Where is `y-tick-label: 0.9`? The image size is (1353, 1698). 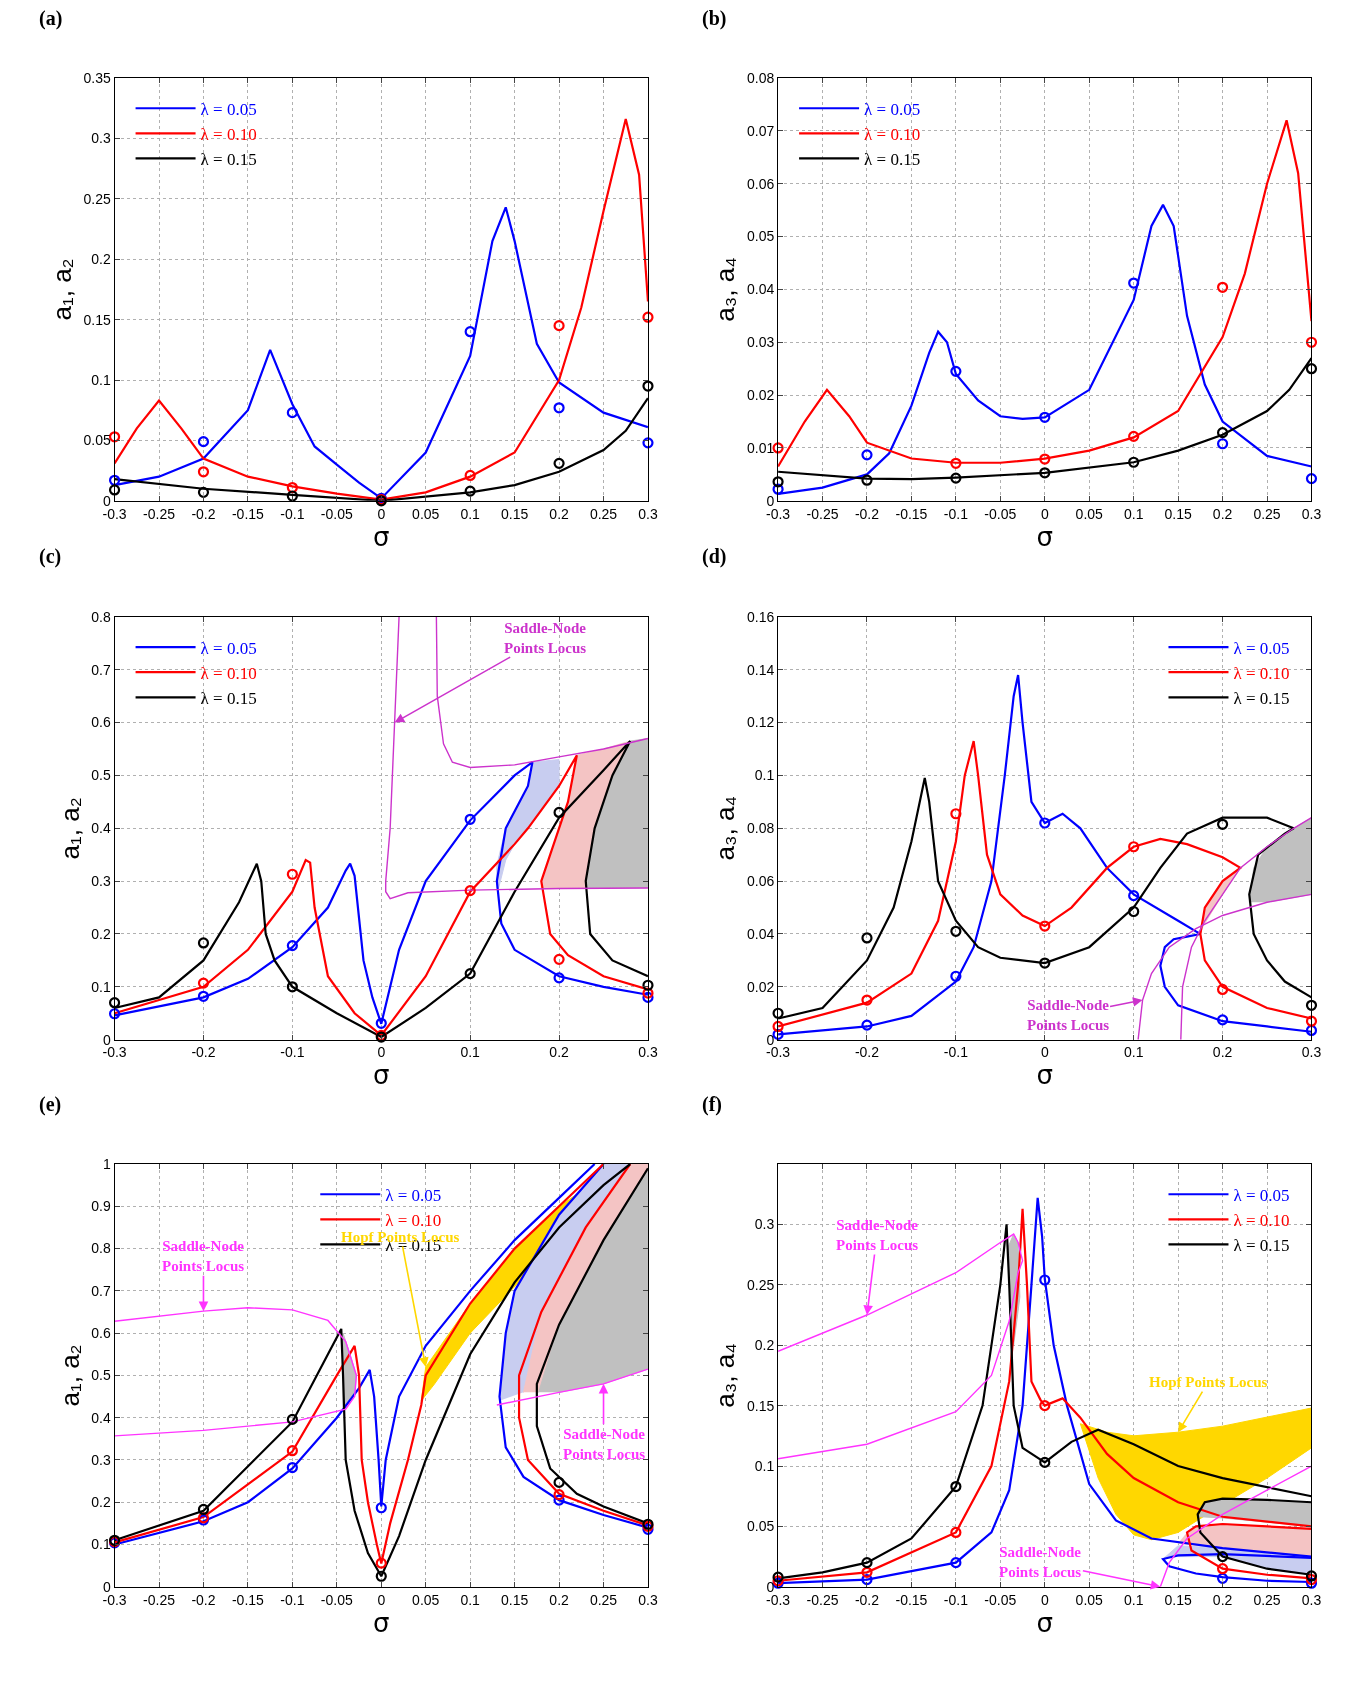
y-tick-label: 0.9 is located at coordinates (101, 1206).